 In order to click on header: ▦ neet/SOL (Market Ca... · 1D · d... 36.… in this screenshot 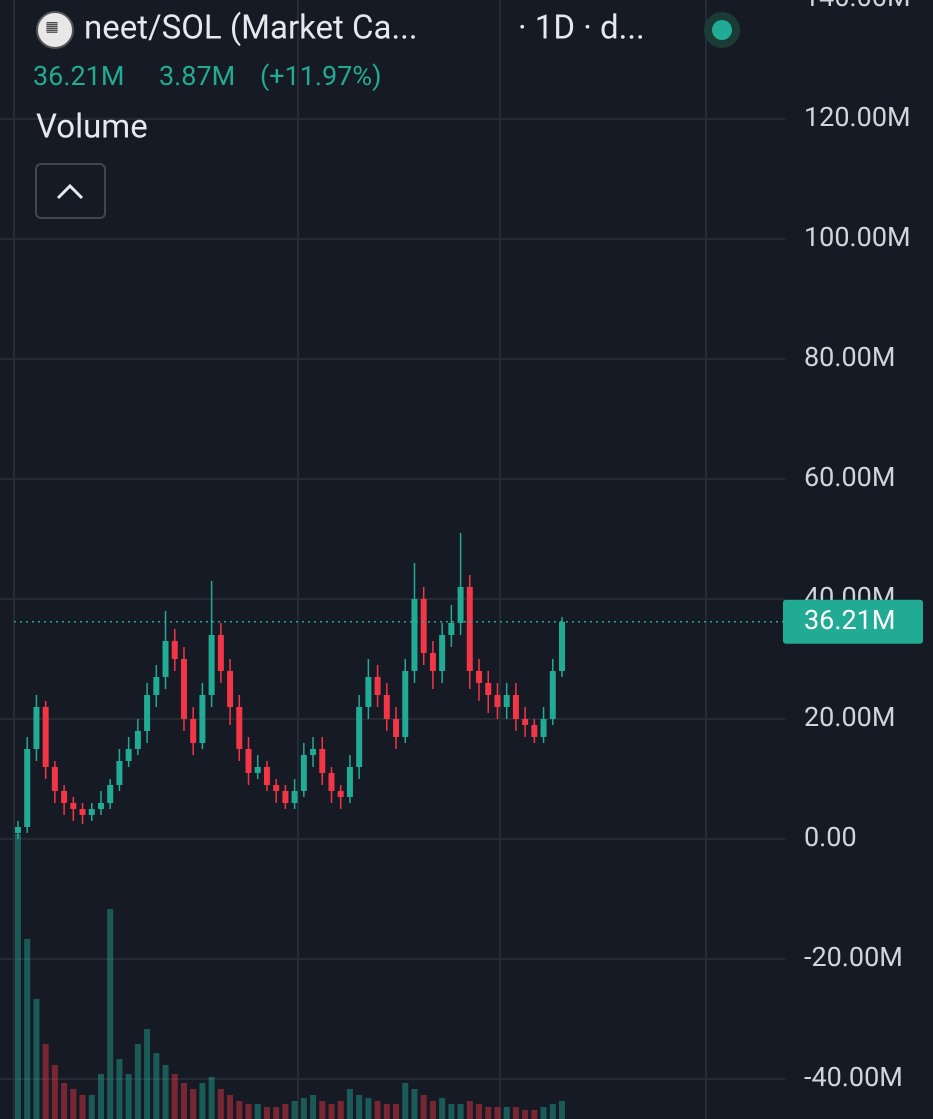, I will do `click(386, 114)`.